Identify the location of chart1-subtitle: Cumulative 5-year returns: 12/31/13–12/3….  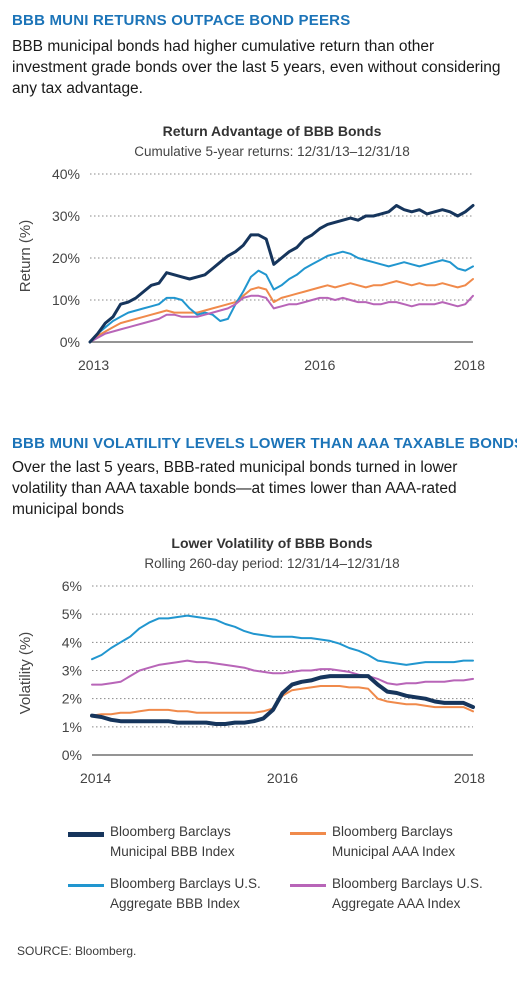
(271, 151).